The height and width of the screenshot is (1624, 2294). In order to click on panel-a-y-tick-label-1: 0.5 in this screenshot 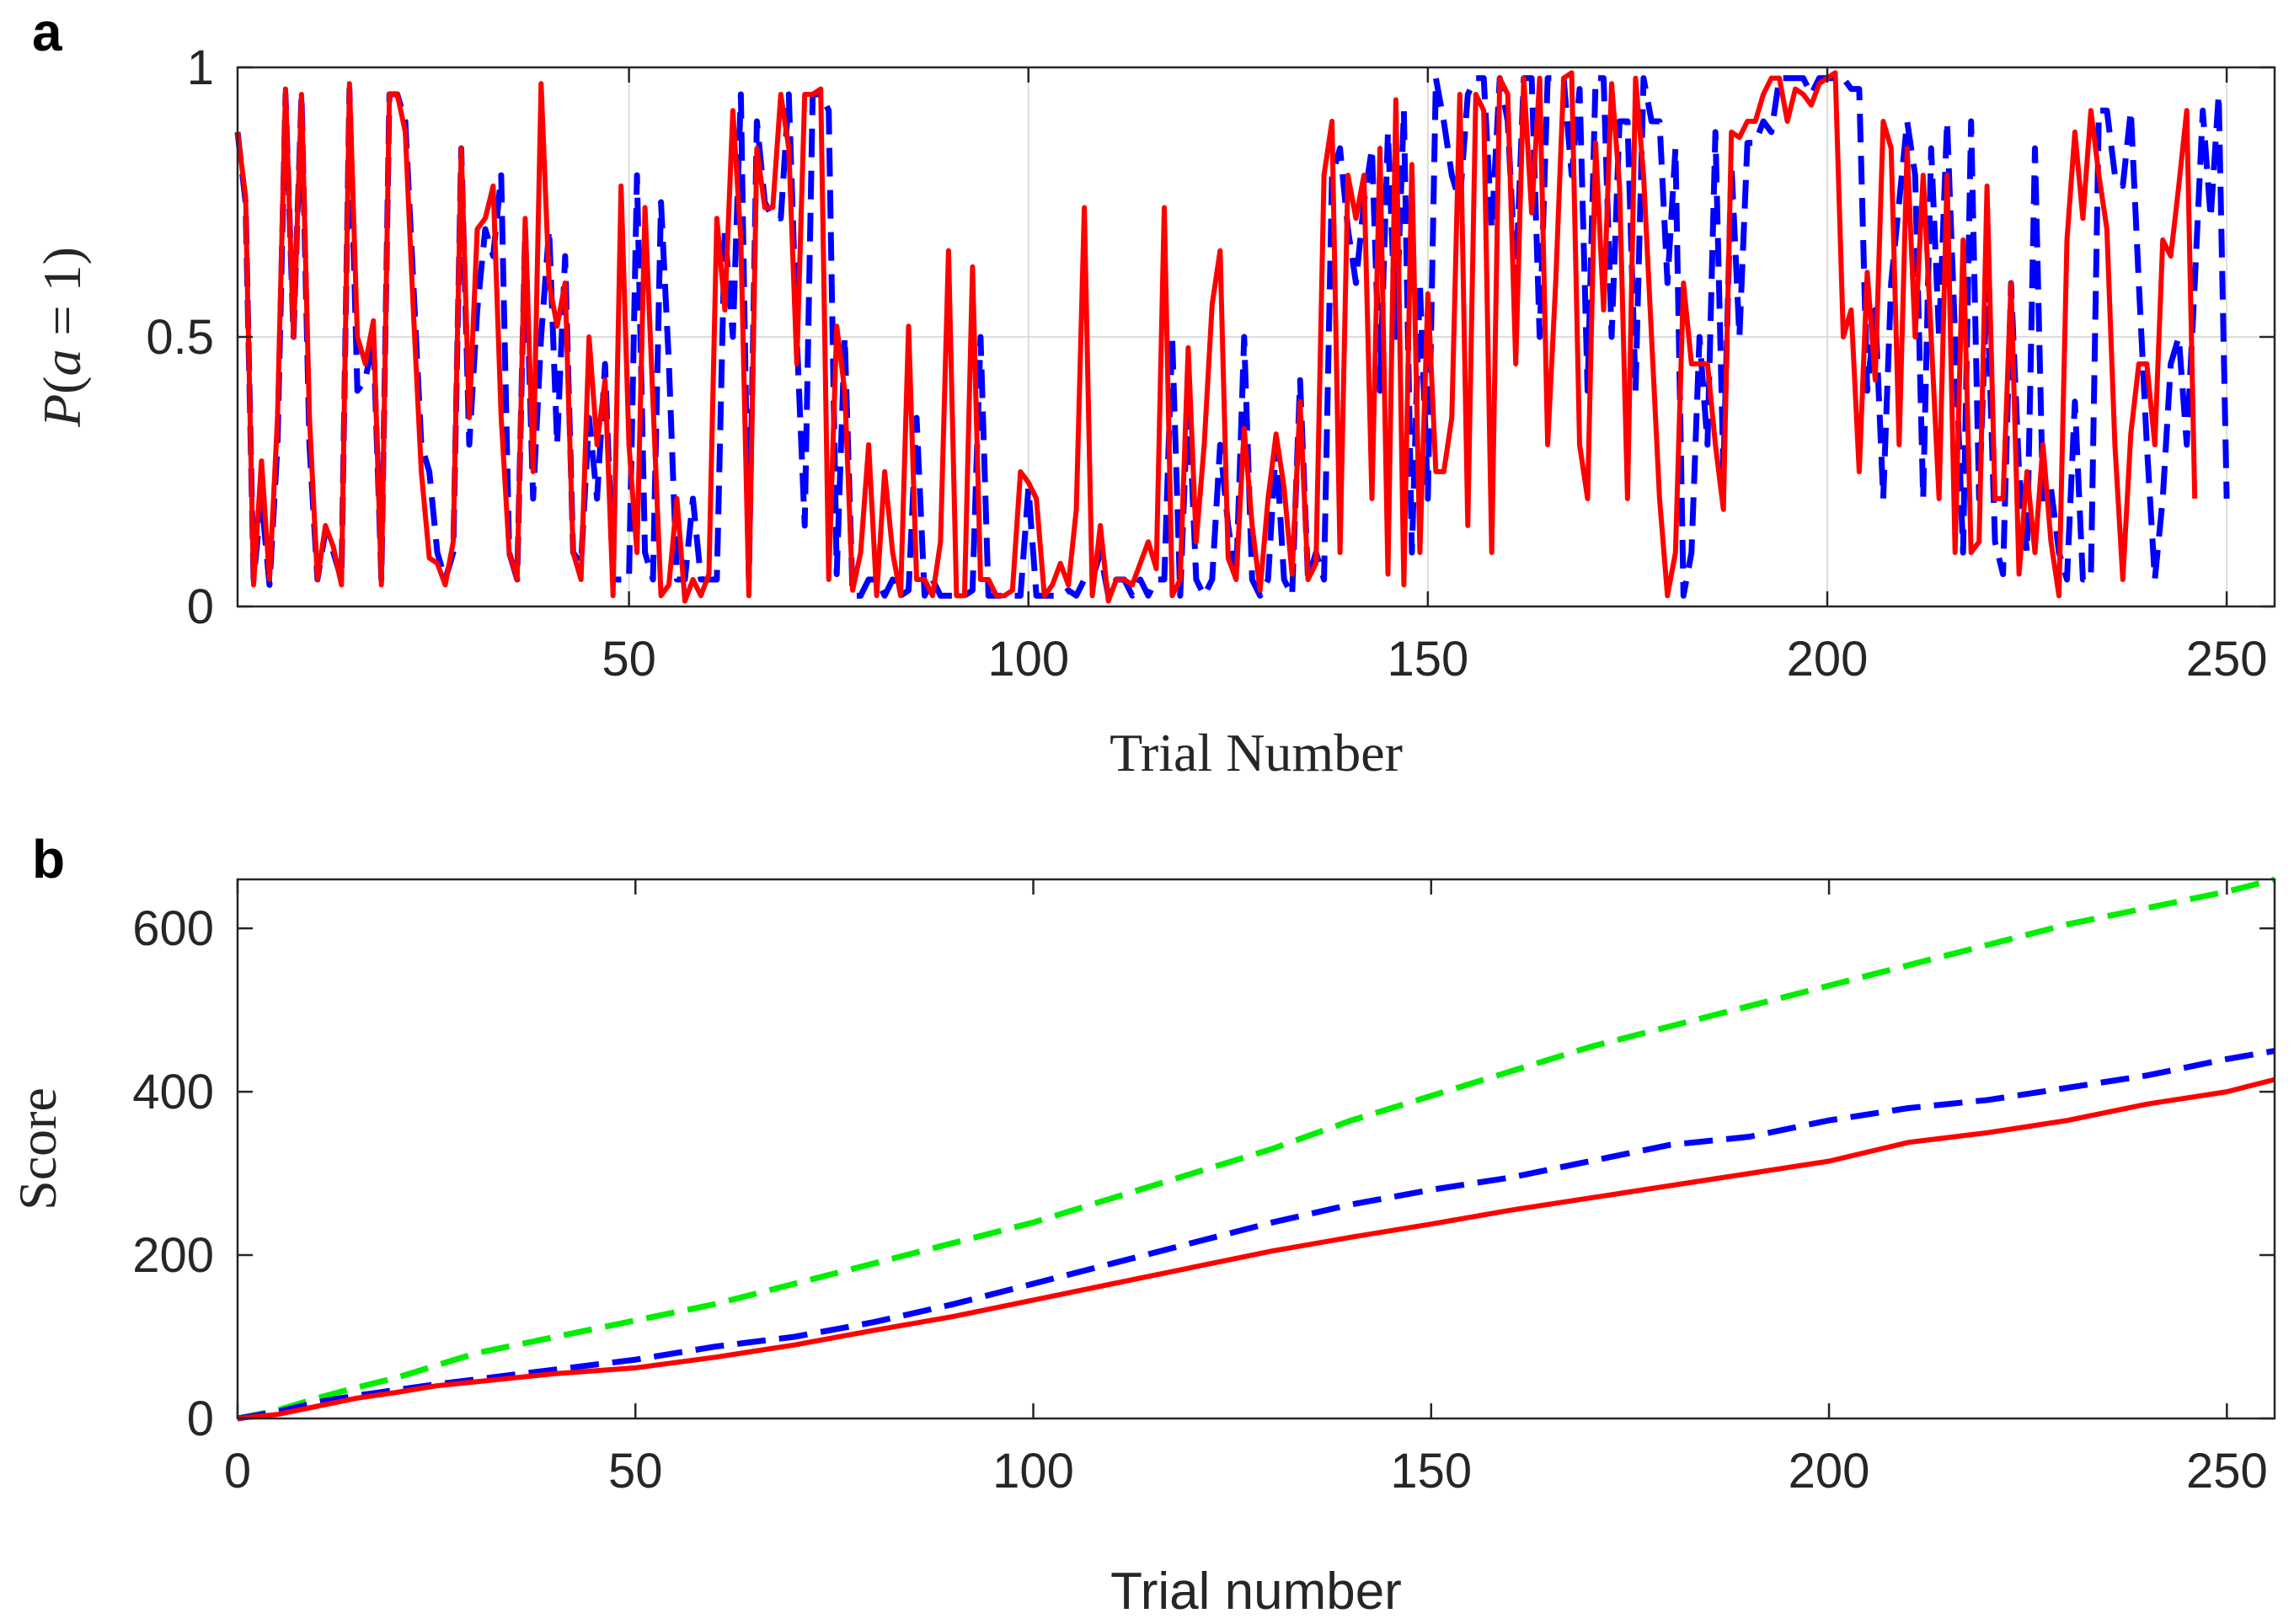, I will do `click(180, 337)`.